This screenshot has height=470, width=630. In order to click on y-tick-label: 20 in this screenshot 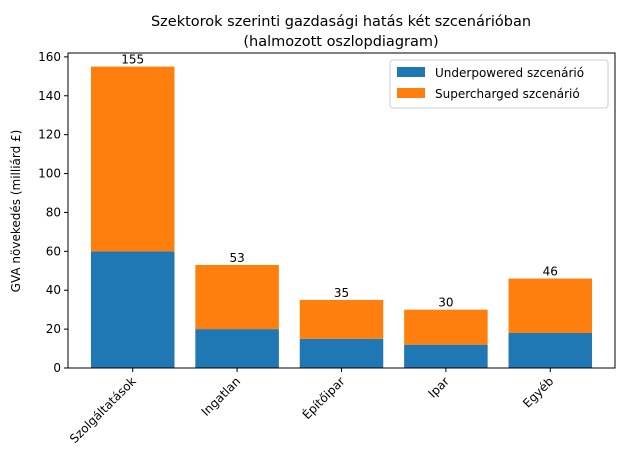, I will do `click(53, 329)`.